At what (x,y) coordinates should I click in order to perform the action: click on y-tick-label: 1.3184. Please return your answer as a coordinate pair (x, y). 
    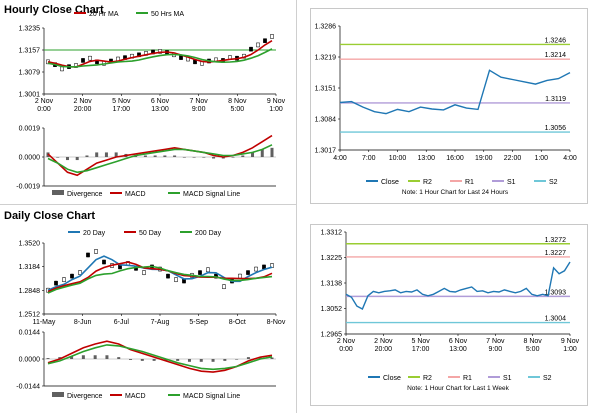
    Looking at the image, I should click on (30, 267).